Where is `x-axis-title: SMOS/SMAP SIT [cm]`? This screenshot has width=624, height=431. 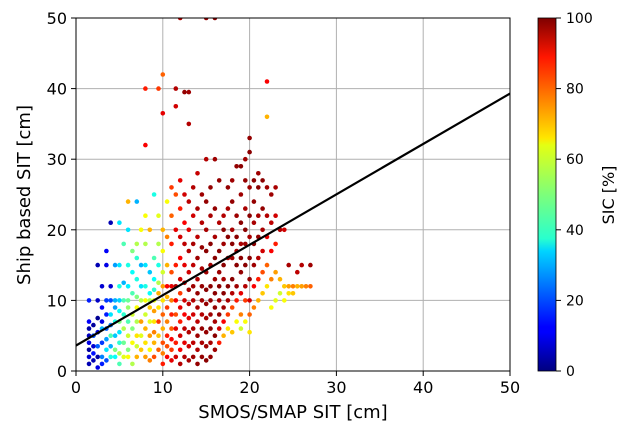 x-axis-title: SMOS/SMAP SIT [cm] is located at coordinates (292, 412).